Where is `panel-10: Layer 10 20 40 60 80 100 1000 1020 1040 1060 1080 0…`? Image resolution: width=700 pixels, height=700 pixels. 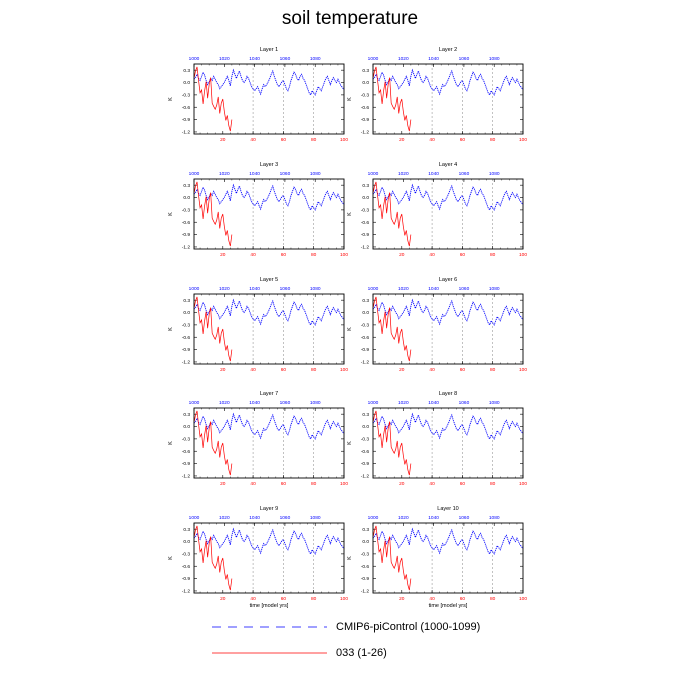
panel-10: Layer 10 20 40 60 80 100 1000 1020 1040 1060 1080 0… is located at coordinates (437, 557).